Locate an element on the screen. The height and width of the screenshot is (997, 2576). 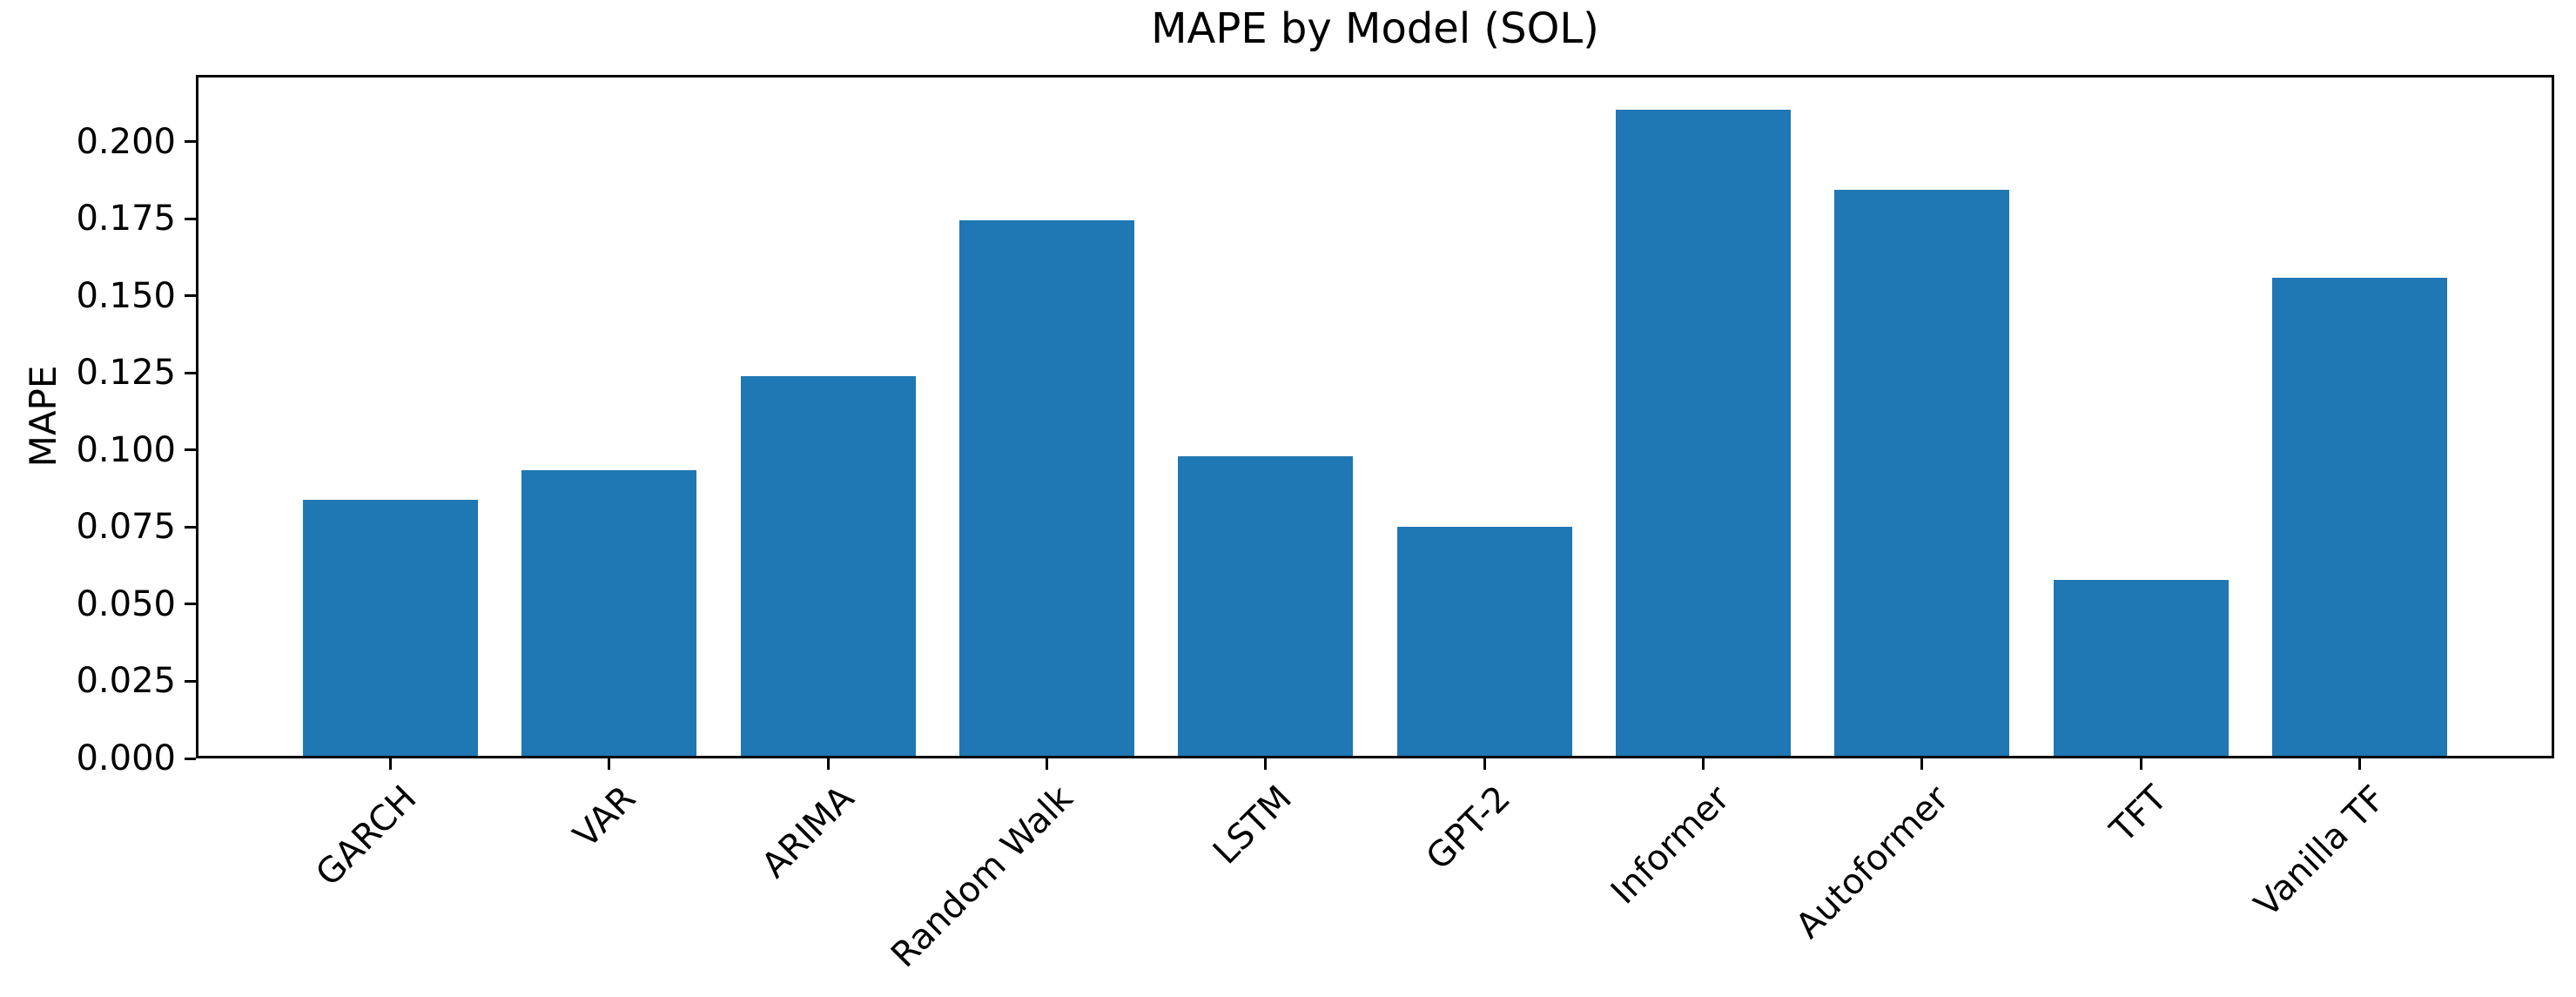
x-tick-label: Informer is located at coordinates (1670, 845).